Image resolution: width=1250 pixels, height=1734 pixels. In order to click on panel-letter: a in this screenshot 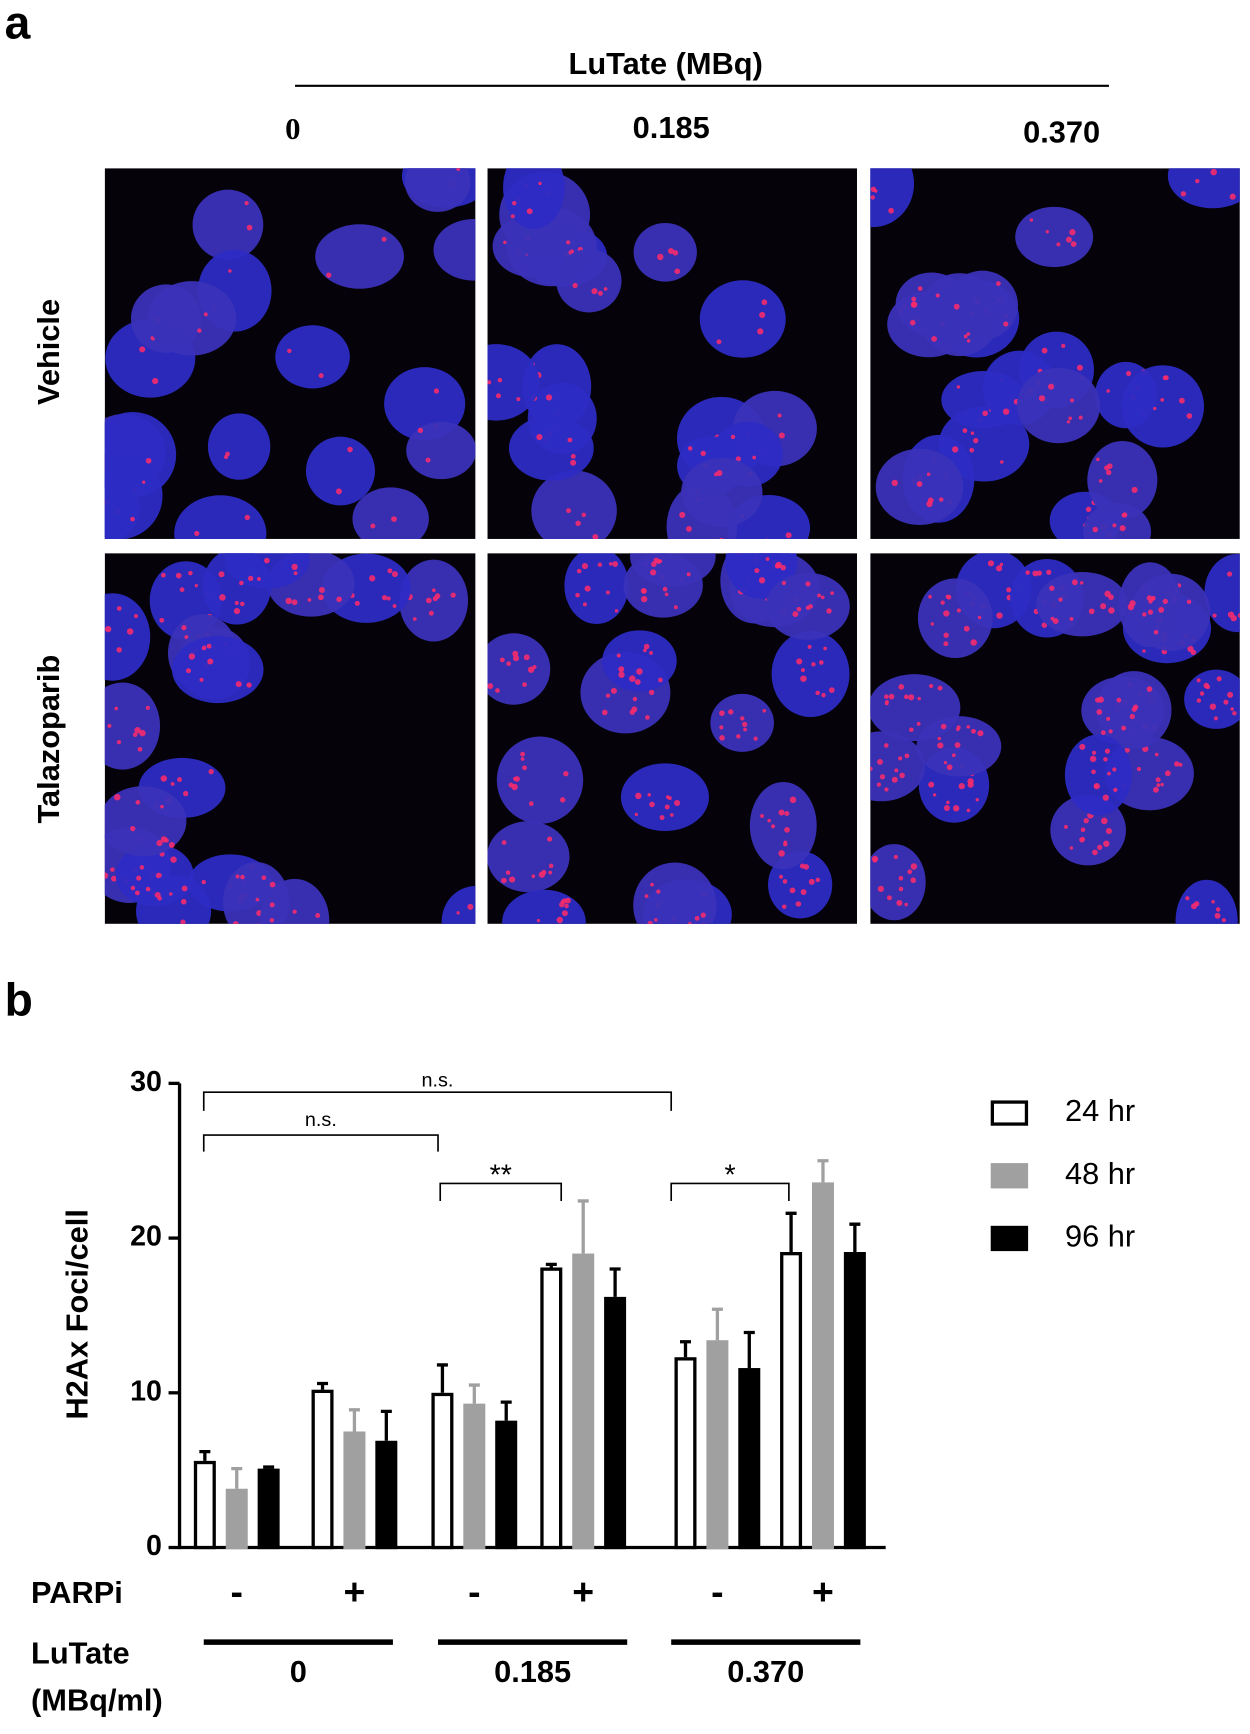, I will do `click(18, 24)`.